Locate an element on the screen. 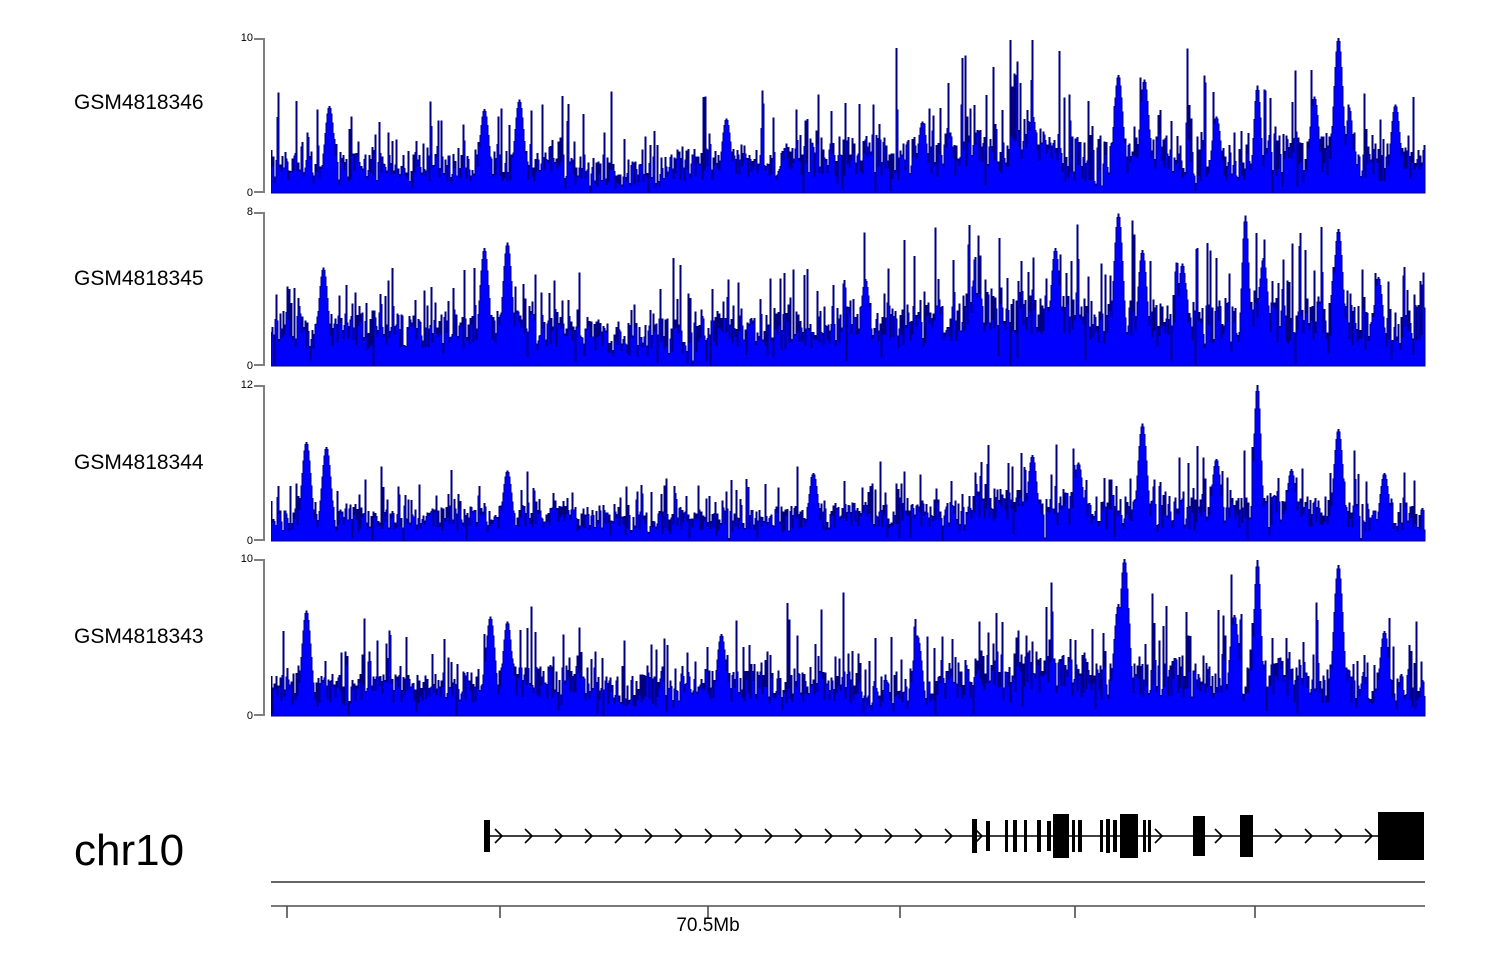  axis-max-label: 8 is located at coordinates (249, 212).